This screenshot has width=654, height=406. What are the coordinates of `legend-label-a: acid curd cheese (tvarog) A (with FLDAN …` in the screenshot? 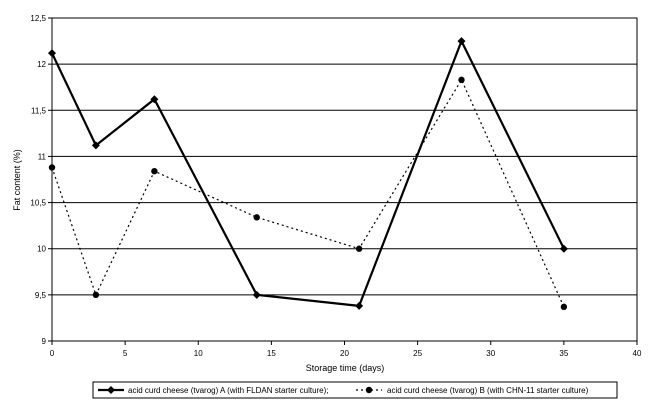 It's located at (228, 390).